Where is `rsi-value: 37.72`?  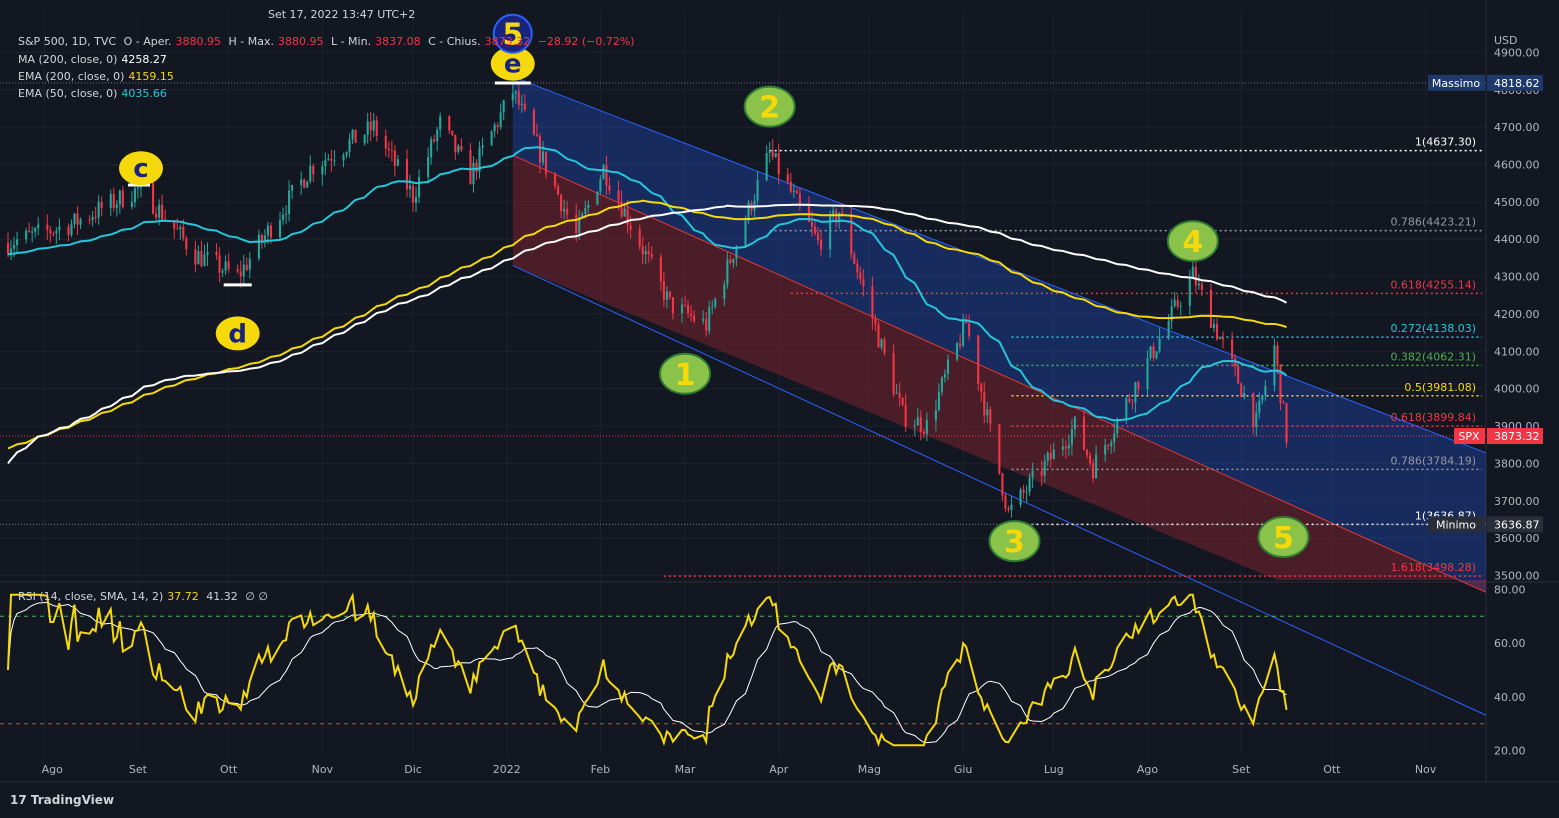
rsi-value: 37.72 is located at coordinates (183, 596).